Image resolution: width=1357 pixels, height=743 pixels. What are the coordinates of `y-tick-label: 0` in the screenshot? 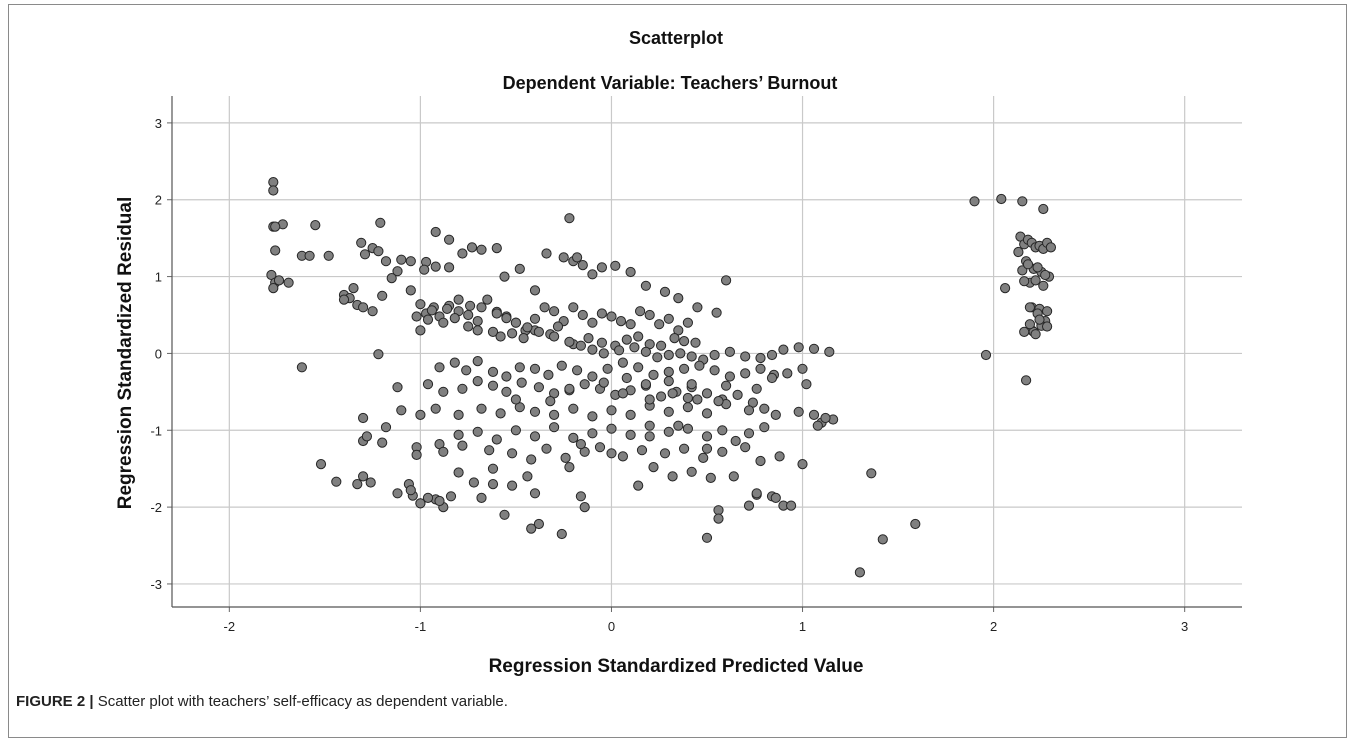 It's located at (158, 353).